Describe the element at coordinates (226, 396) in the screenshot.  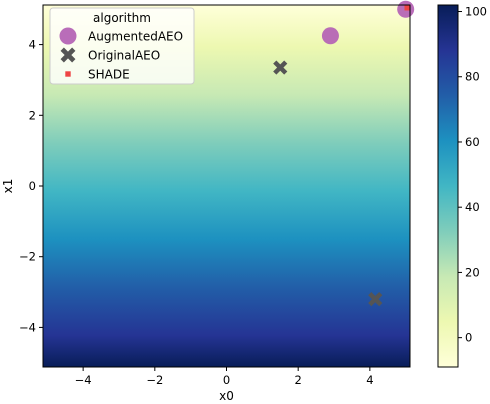
I see `x-axis-label: x0` at that location.